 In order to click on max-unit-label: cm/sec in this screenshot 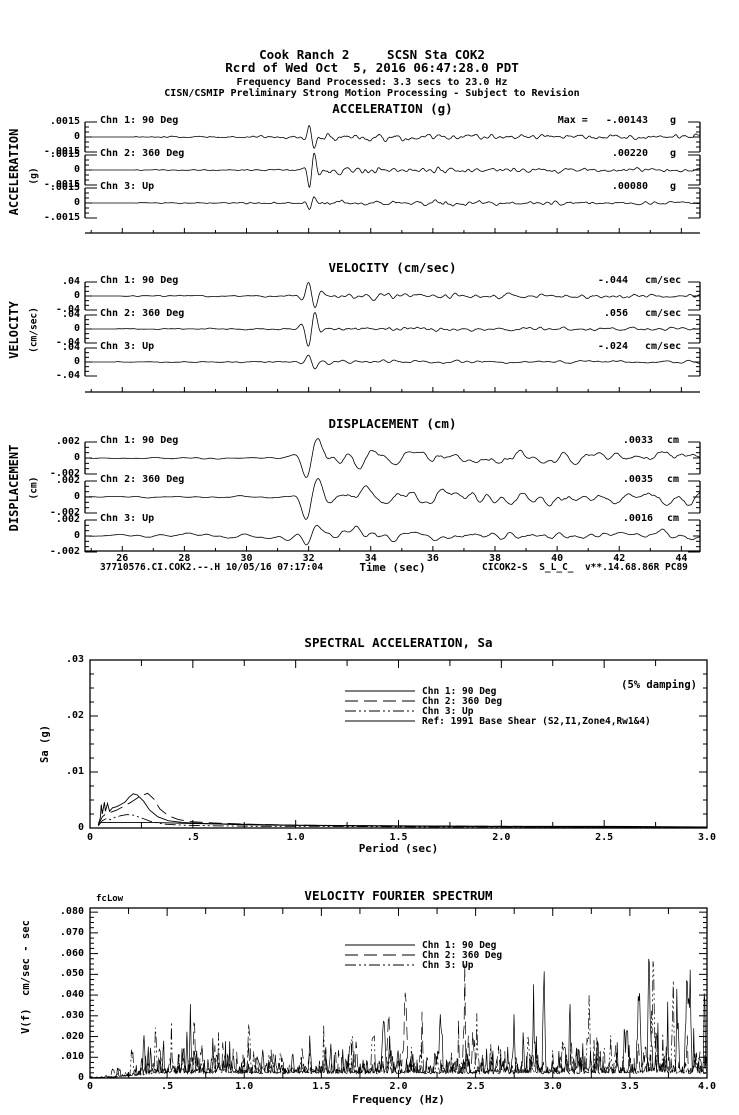, I will do `click(663, 313)`.